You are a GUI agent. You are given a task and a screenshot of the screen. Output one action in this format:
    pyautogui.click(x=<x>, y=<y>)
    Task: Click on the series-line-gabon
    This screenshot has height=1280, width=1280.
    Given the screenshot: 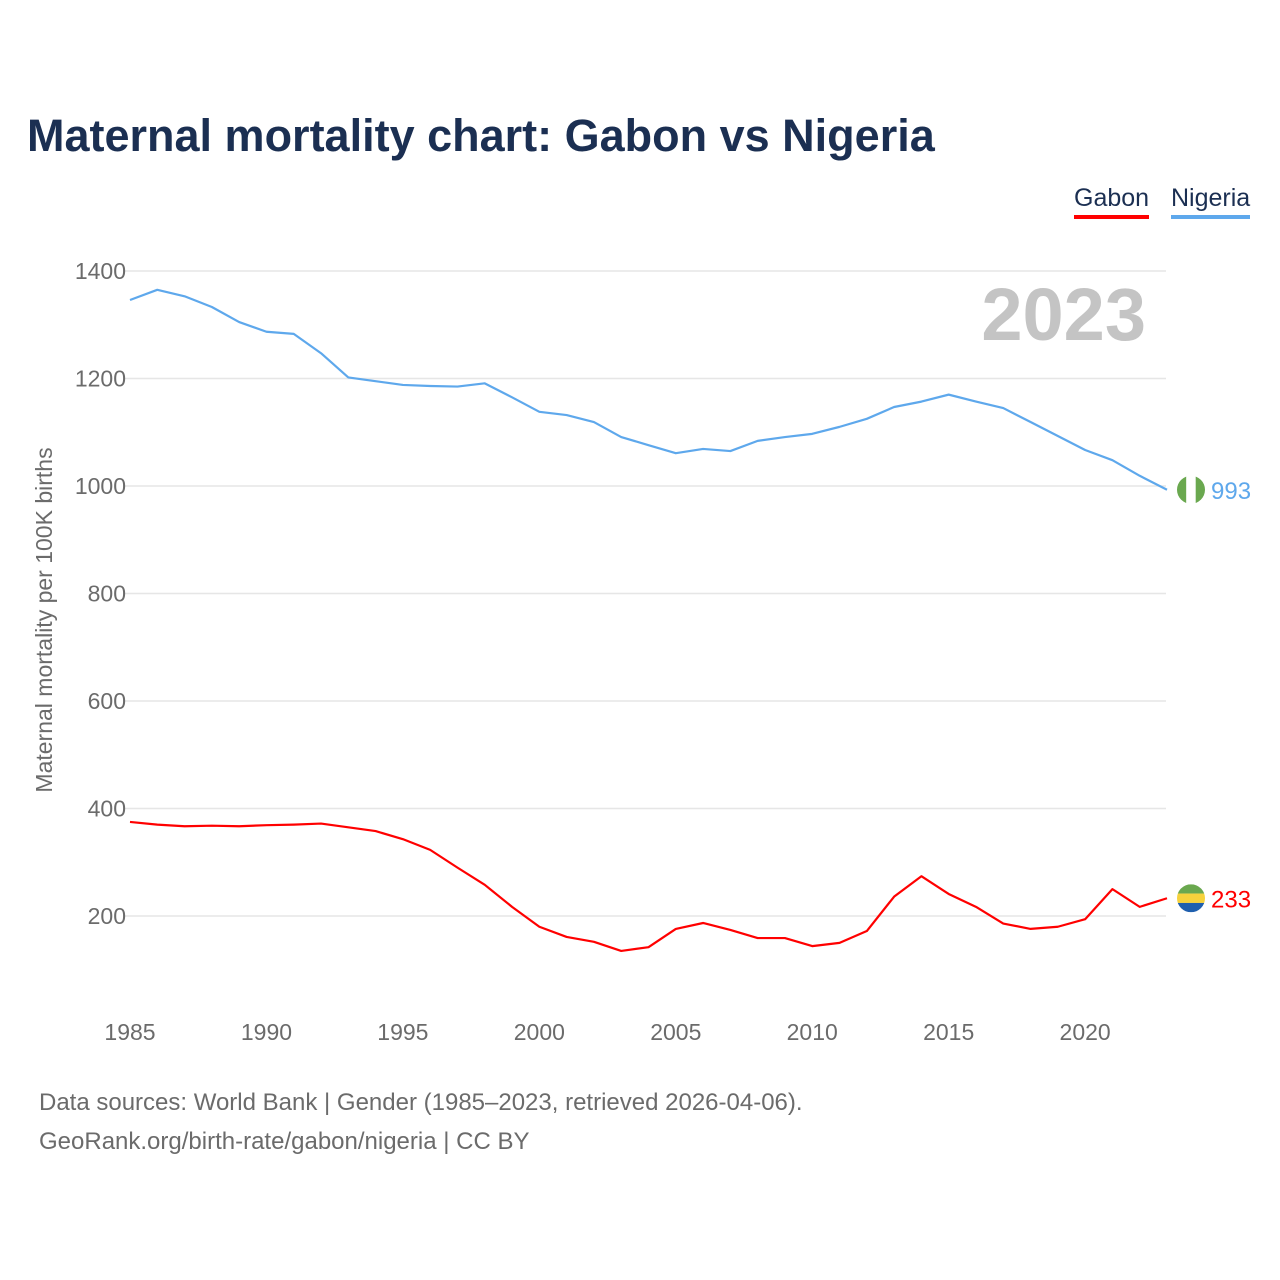 What is the action you would take?
    pyautogui.click(x=648, y=886)
    